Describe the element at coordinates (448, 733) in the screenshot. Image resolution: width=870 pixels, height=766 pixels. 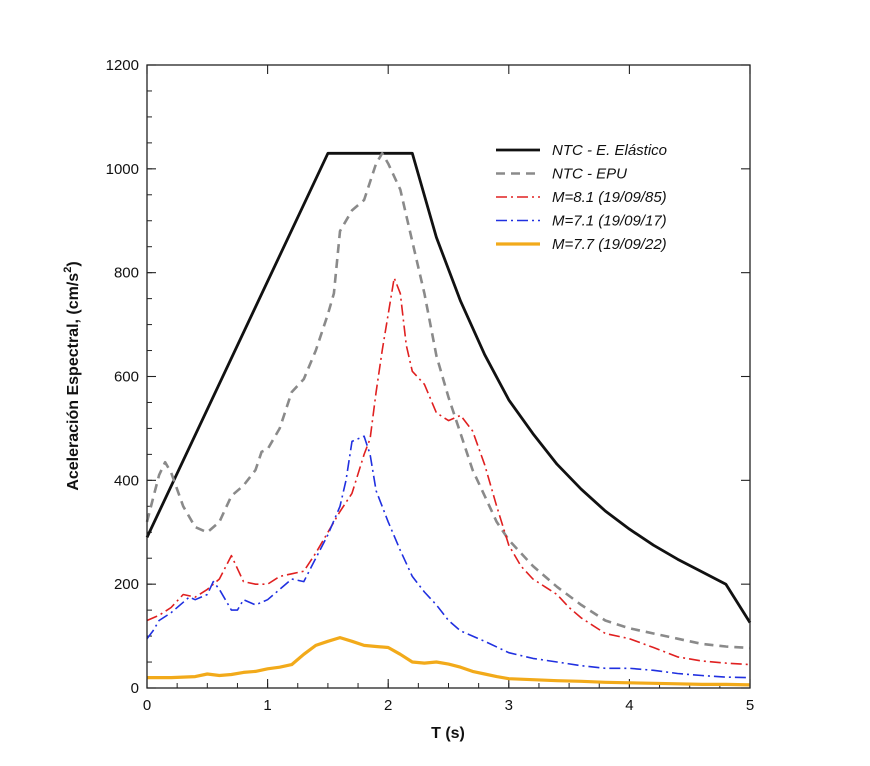
I see `x-axis-title: T (s)` at that location.